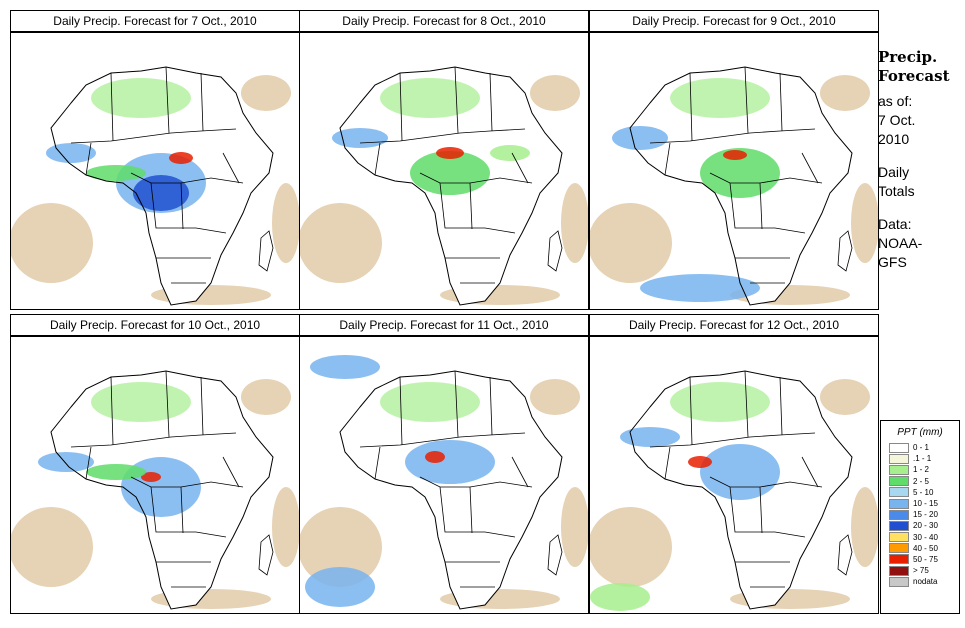 This screenshot has width=965, height=628. I want to click on legend-item: 2 - 5, so click(924, 481).